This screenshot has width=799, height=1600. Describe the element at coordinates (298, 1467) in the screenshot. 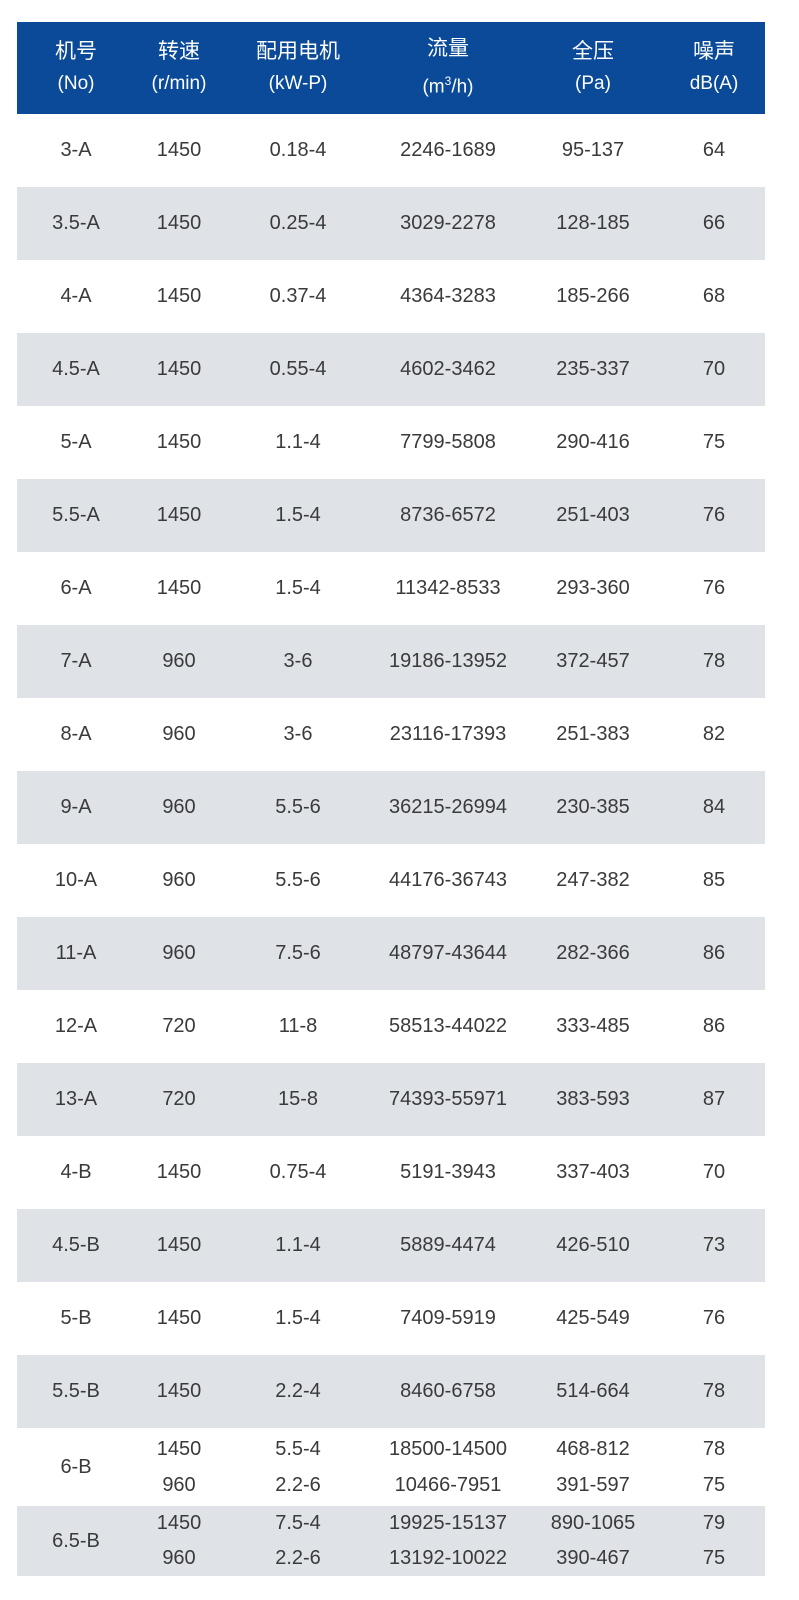

I see `cell-motor: 5.5-4 2.2-6` at that location.